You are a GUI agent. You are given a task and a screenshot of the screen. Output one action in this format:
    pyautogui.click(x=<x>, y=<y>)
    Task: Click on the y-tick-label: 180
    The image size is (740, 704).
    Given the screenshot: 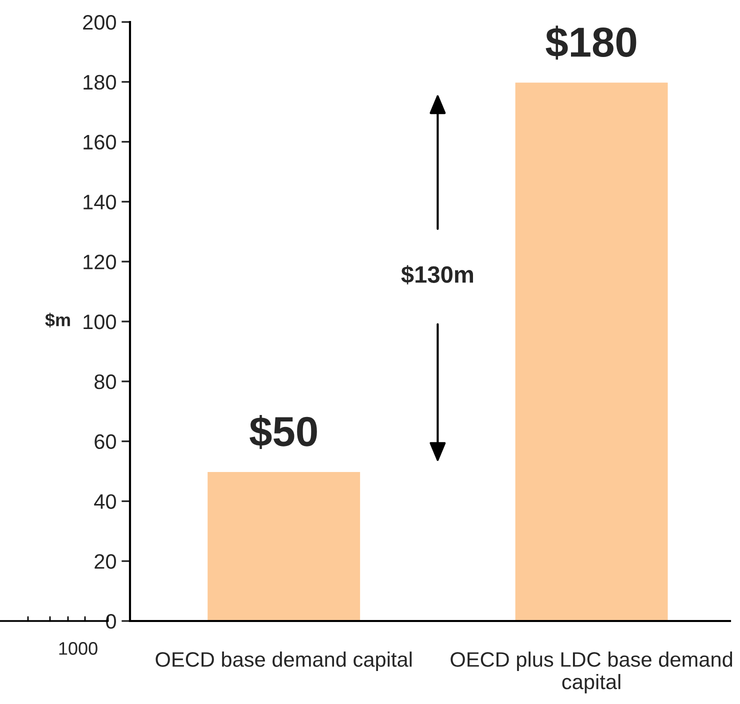 What is the action you would take?
    pyautogui.click(x=100, y=82)
    